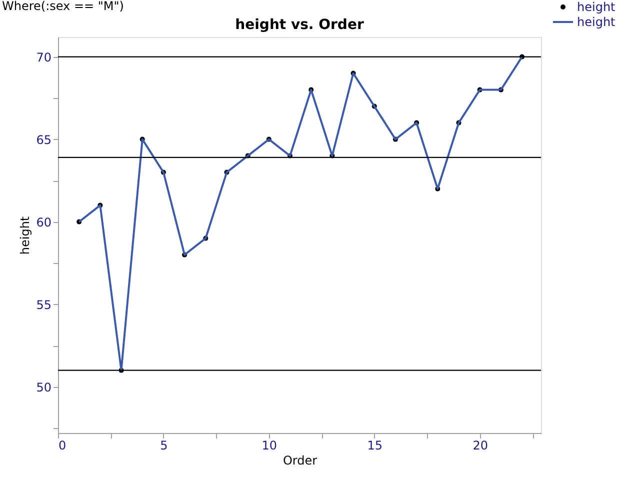 This screenshot has width=625, height=477. Describe the element at coordinates (25, 235) in the screenshot. I see `y-axis-title: height` at that location.